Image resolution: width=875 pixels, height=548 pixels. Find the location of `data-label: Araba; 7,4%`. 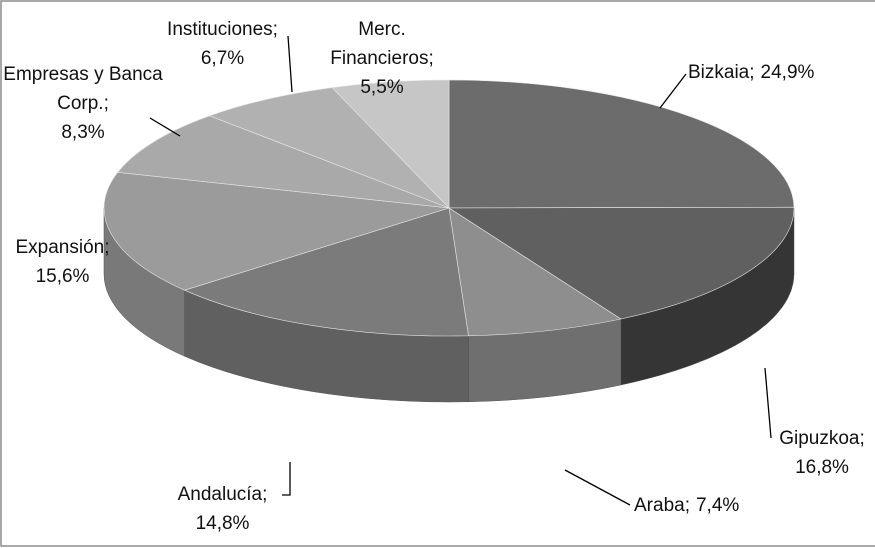

data-label: Araba; 7,4% is located at coordinates (686, 505).